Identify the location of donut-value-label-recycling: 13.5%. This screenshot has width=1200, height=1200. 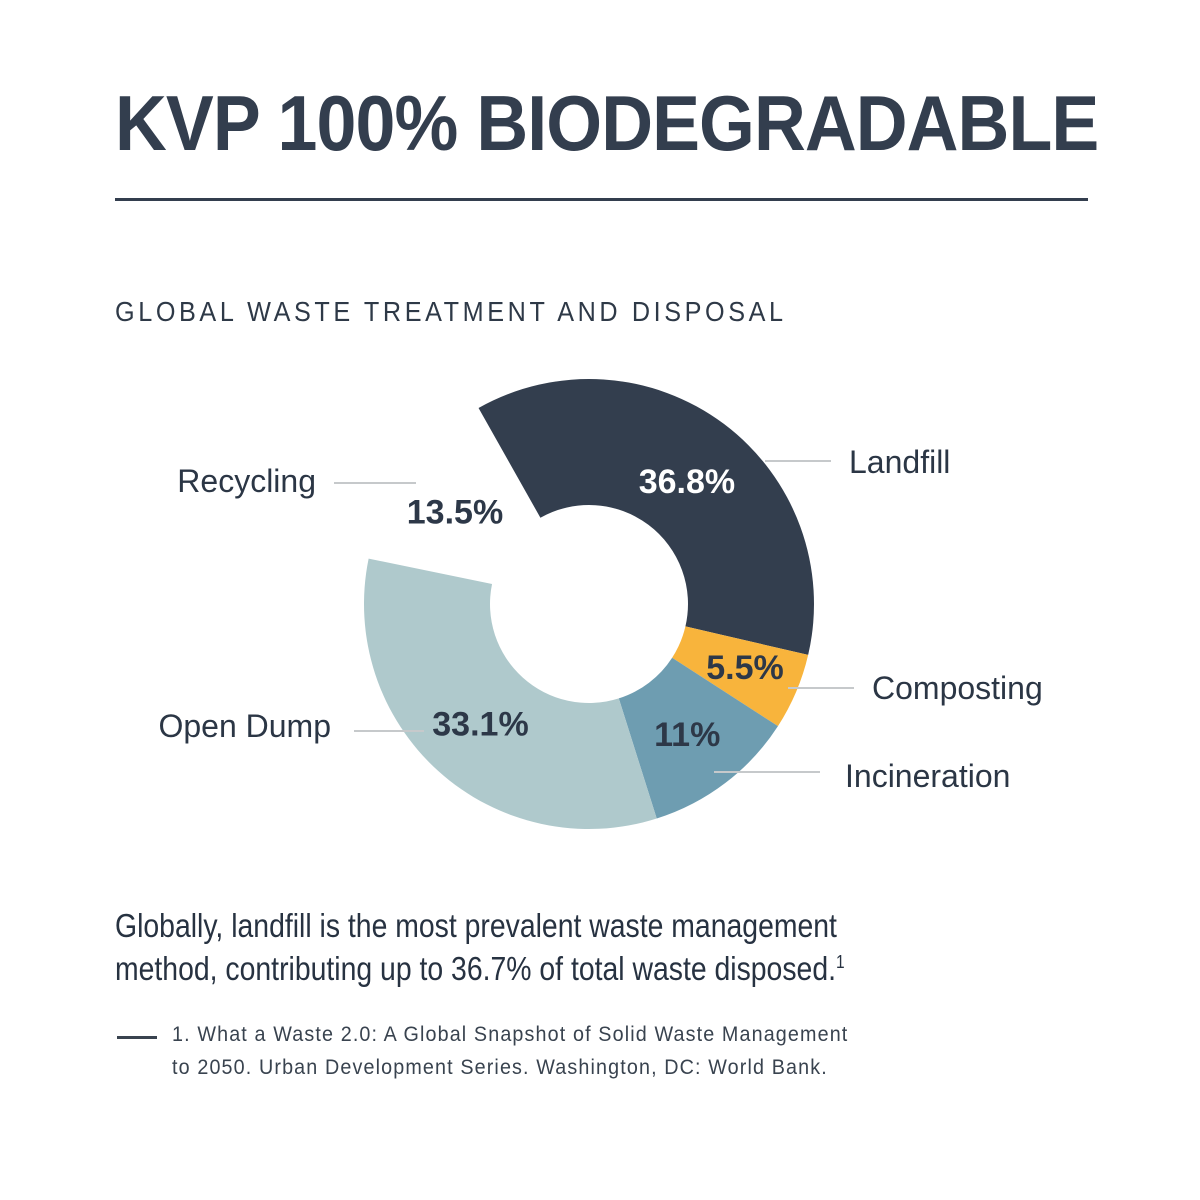
(455, 512).